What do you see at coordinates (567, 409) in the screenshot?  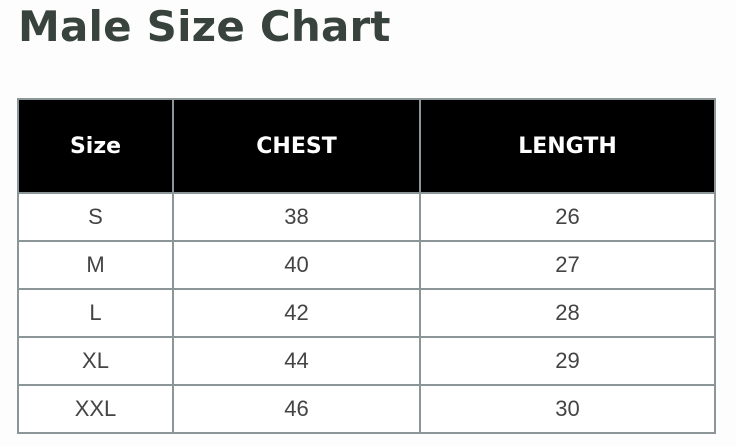 I see `cell-length: 30` at bounding box center [567, 409].